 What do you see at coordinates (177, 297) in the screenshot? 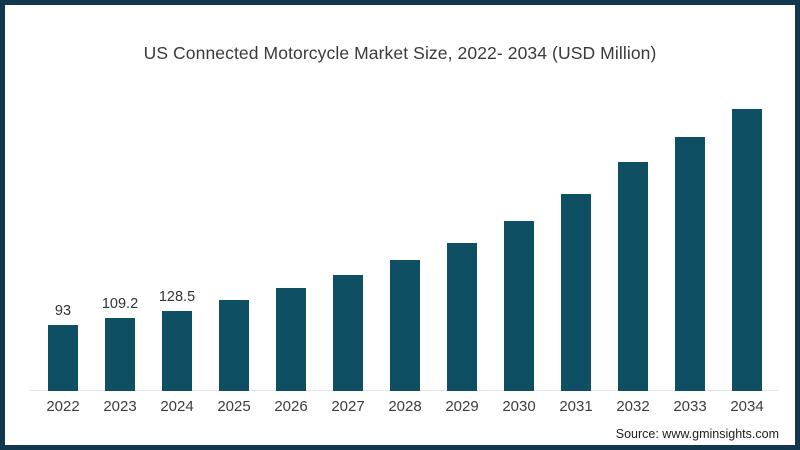
I see `bar-value-label-2024: 128.5` at bounding box center [177, 297].